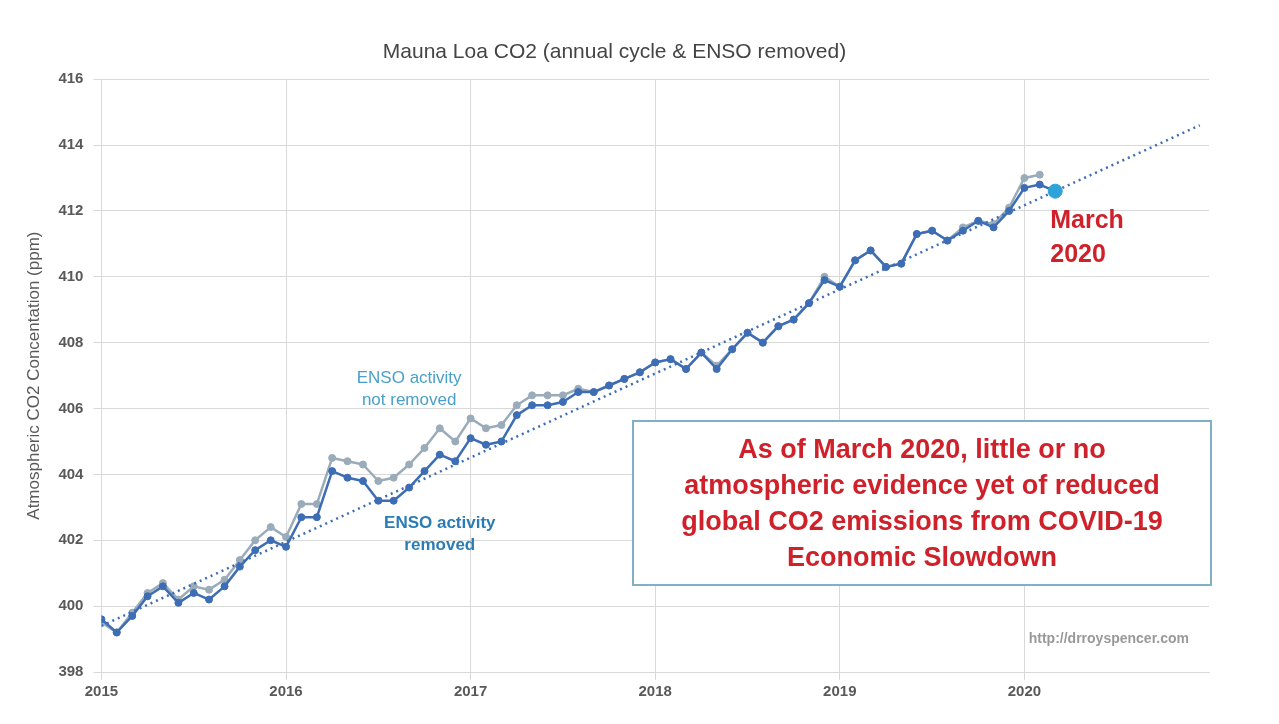 Image resolution: width=1279 pixels, height=724 pixels. What do you see at coordinates (1024, 691) in the screenshot?
I see `x-tick-label: 2020` at bounding box center [1024, 691].